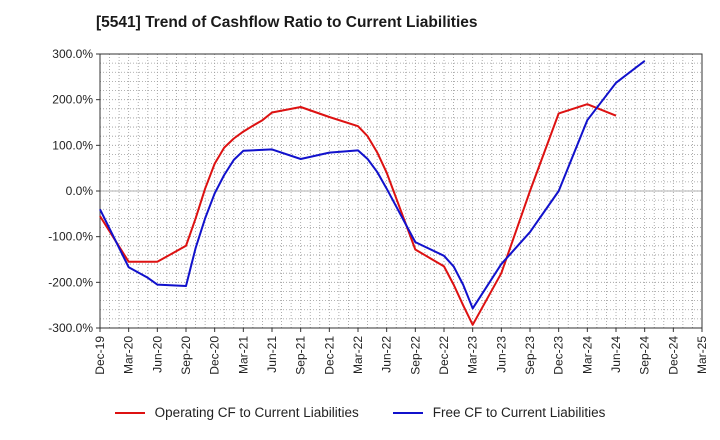 This screenshot has width=720, height=440. What do you see at coordinates (407, 412) in the screenshot?
I see `legend-swatch-free-cf` at bounding box center [407, 412].